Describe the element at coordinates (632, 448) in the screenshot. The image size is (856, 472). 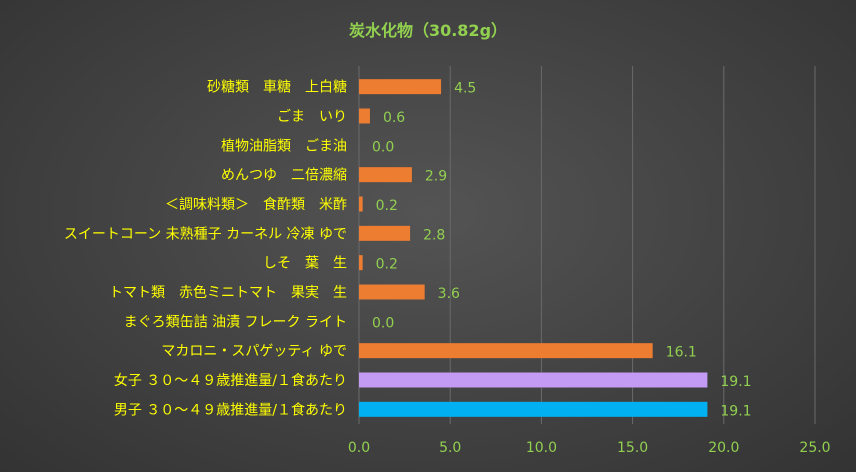
I see `x-tick-label: 15.0` at that location.